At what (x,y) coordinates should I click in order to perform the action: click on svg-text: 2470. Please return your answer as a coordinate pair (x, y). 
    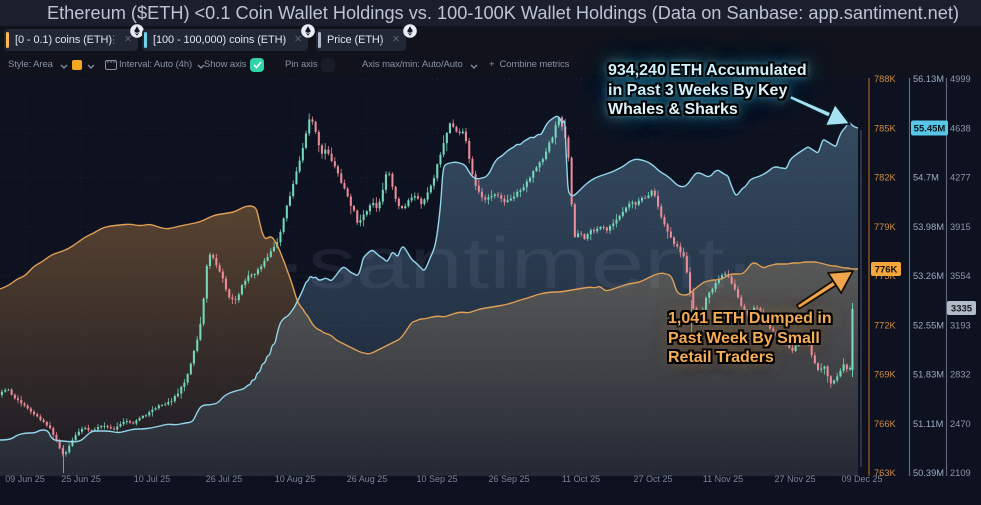
    Looking at the image, I should click on (960, 424).